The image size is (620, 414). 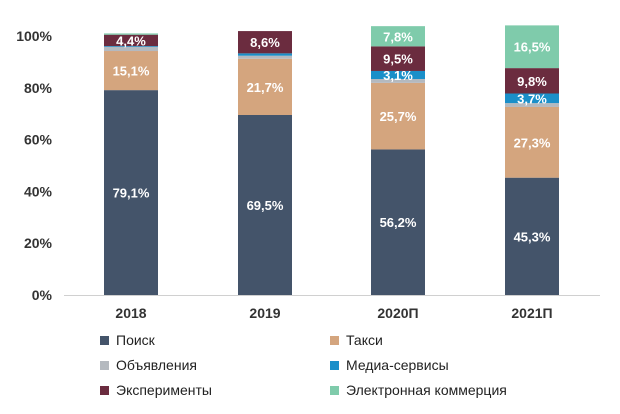 What do you see at coordinates (264, 313) in the screenshot?
I see `x-tick-label: 2019` at bounding box center [264, 313].